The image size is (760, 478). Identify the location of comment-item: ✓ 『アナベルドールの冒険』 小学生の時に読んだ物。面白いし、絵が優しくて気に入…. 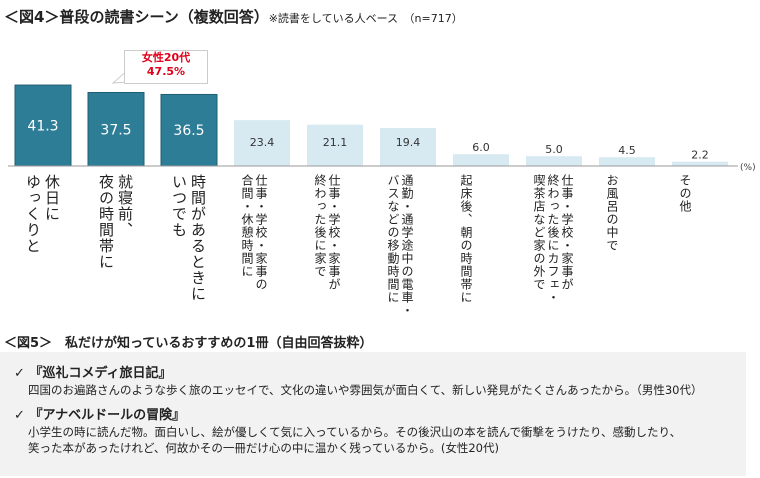
(347, 432).